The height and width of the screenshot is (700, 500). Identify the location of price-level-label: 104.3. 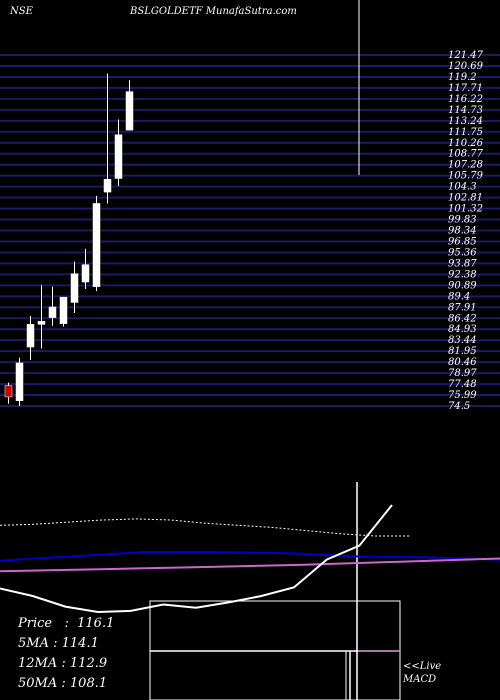
(462, 187).